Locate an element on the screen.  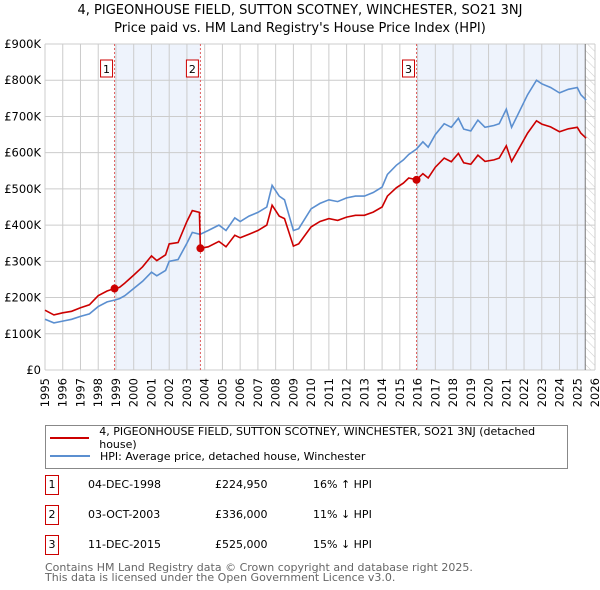
hpi-diff: 16% ↑ HPI is located at coordinates (342, 484).